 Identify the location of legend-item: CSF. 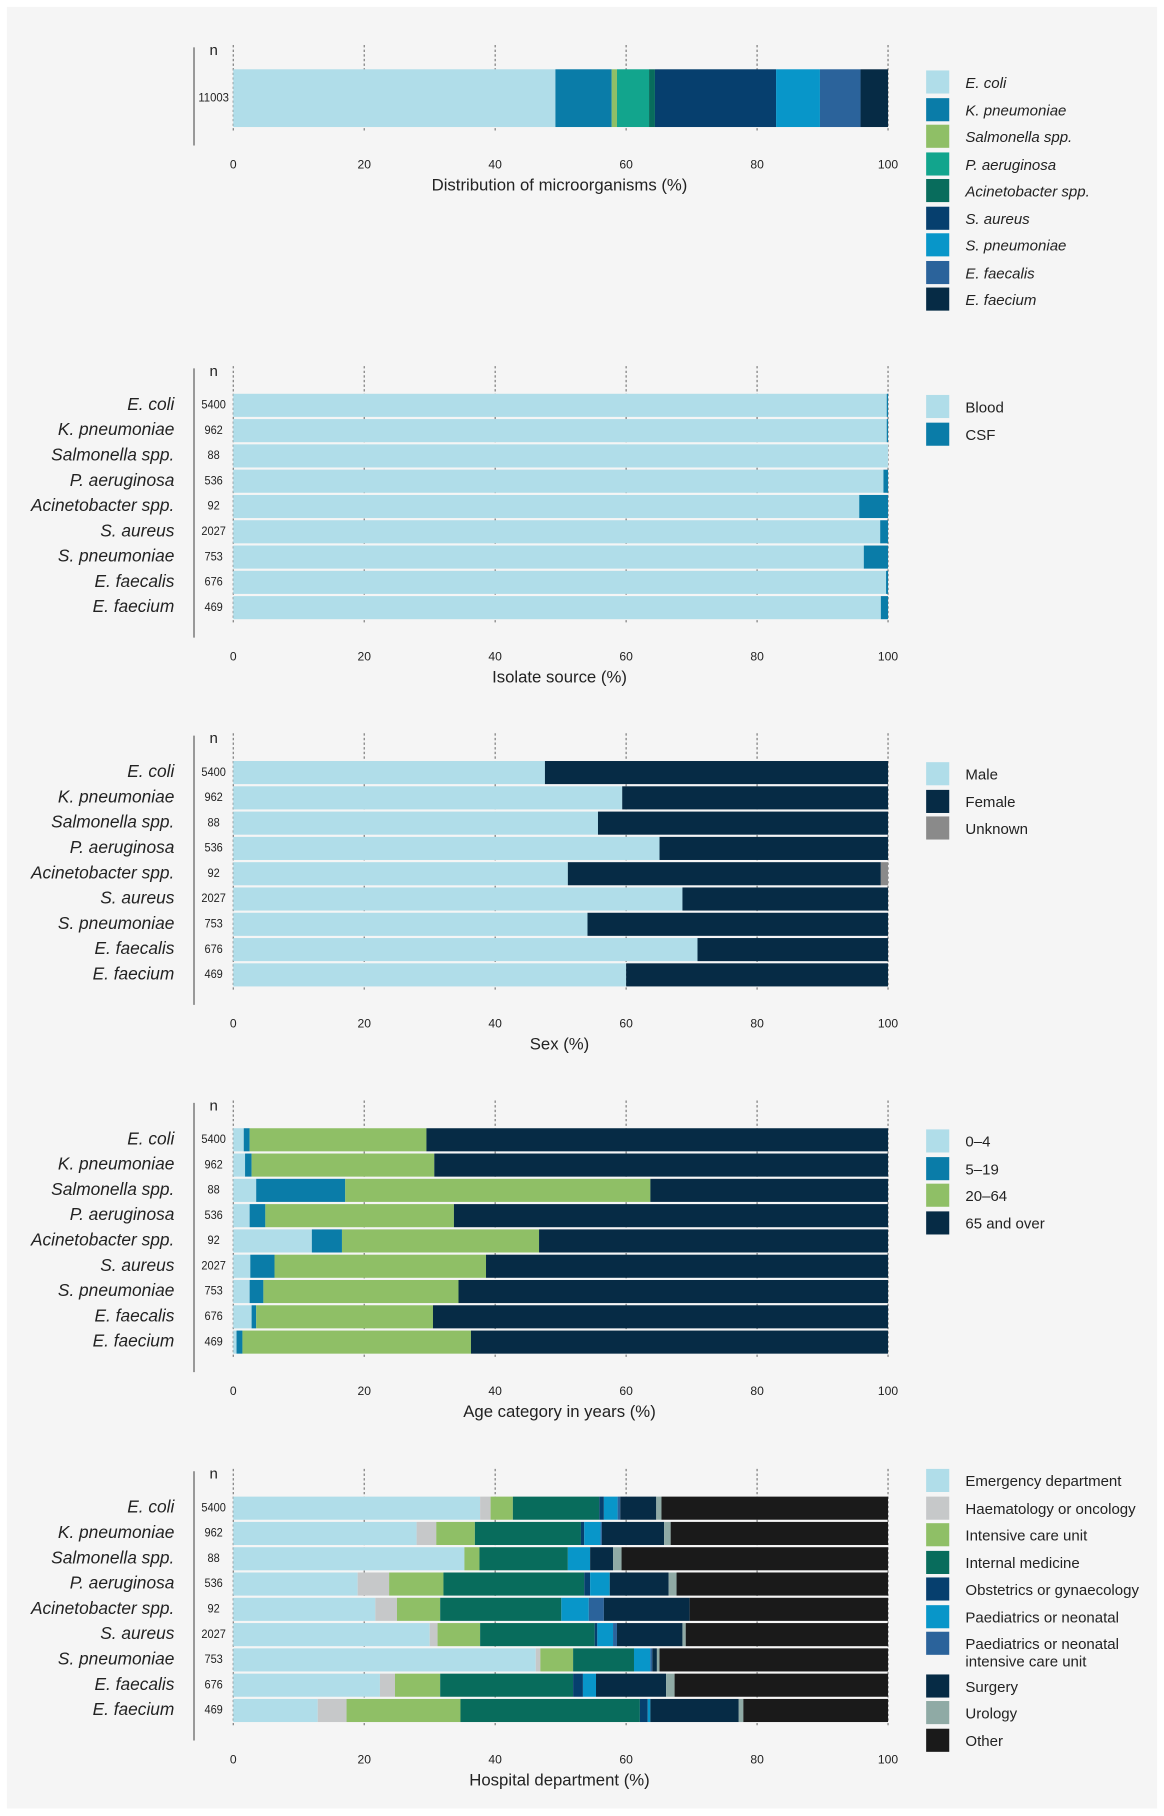
(965, 434).